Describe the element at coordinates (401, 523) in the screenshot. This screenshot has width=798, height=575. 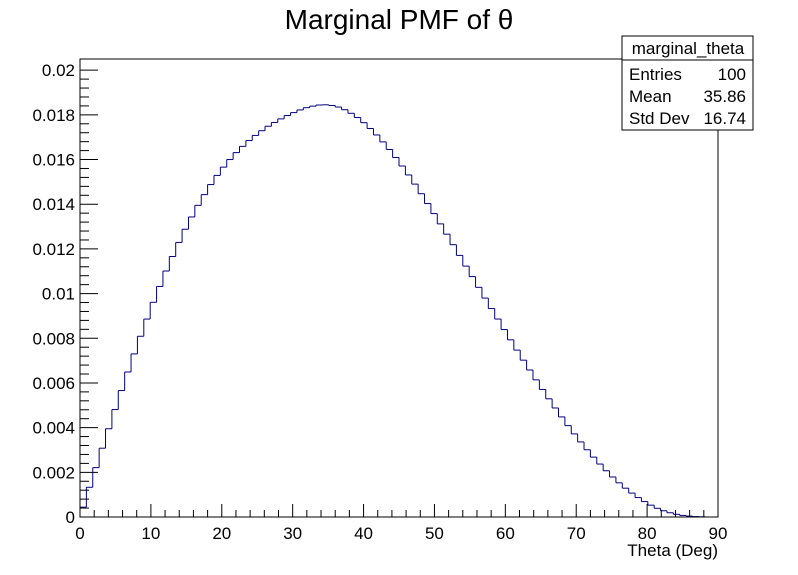
I see `x-axis: 0 10 20 30 40 50 60 70 80 90` at that location.